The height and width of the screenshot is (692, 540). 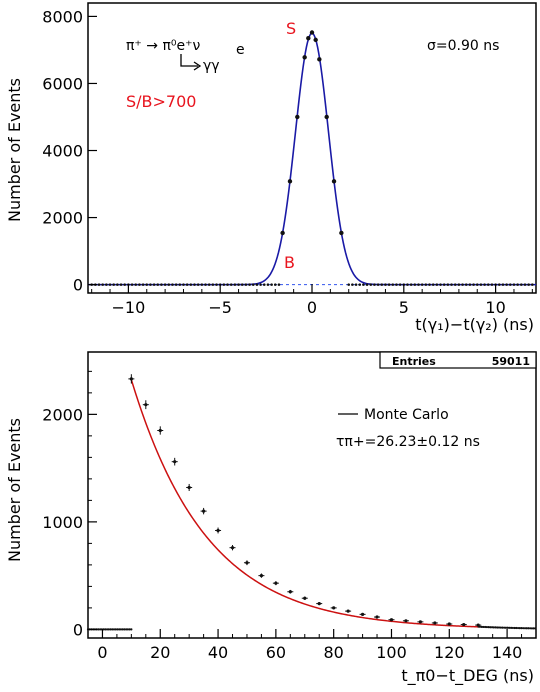 I want to click on y-axis-label-top: Number of Events, so click(x=14, y=150).